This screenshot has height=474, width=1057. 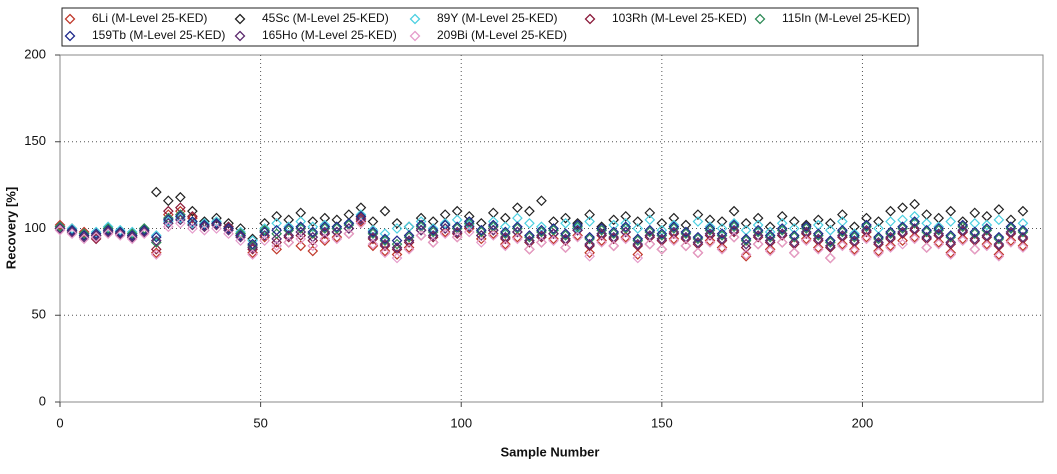 What do you see at coordinates (679, 18) in the screenshot?
I see `legend-label: 103Rh (M-Level 25-KED)` at bounding box center [679, 18].